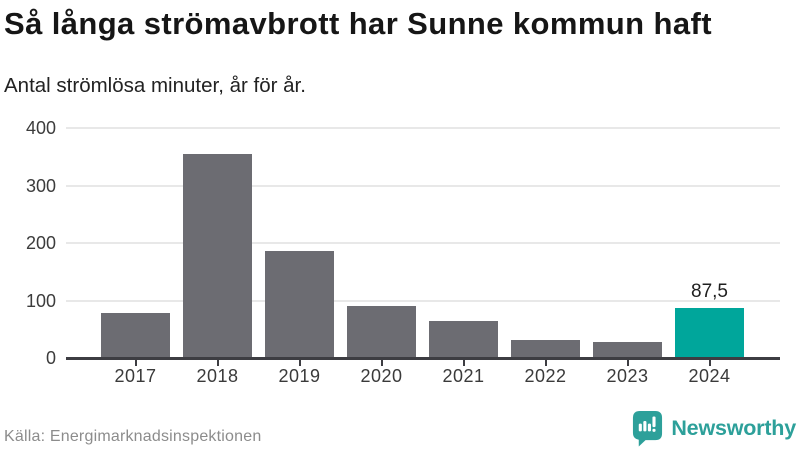  What do you see at coordinates (155, 85) in the screenshot?
I see `chart-subtitle: Antal strömlösa minuter, år för år.` at bounding box center [155, 85].